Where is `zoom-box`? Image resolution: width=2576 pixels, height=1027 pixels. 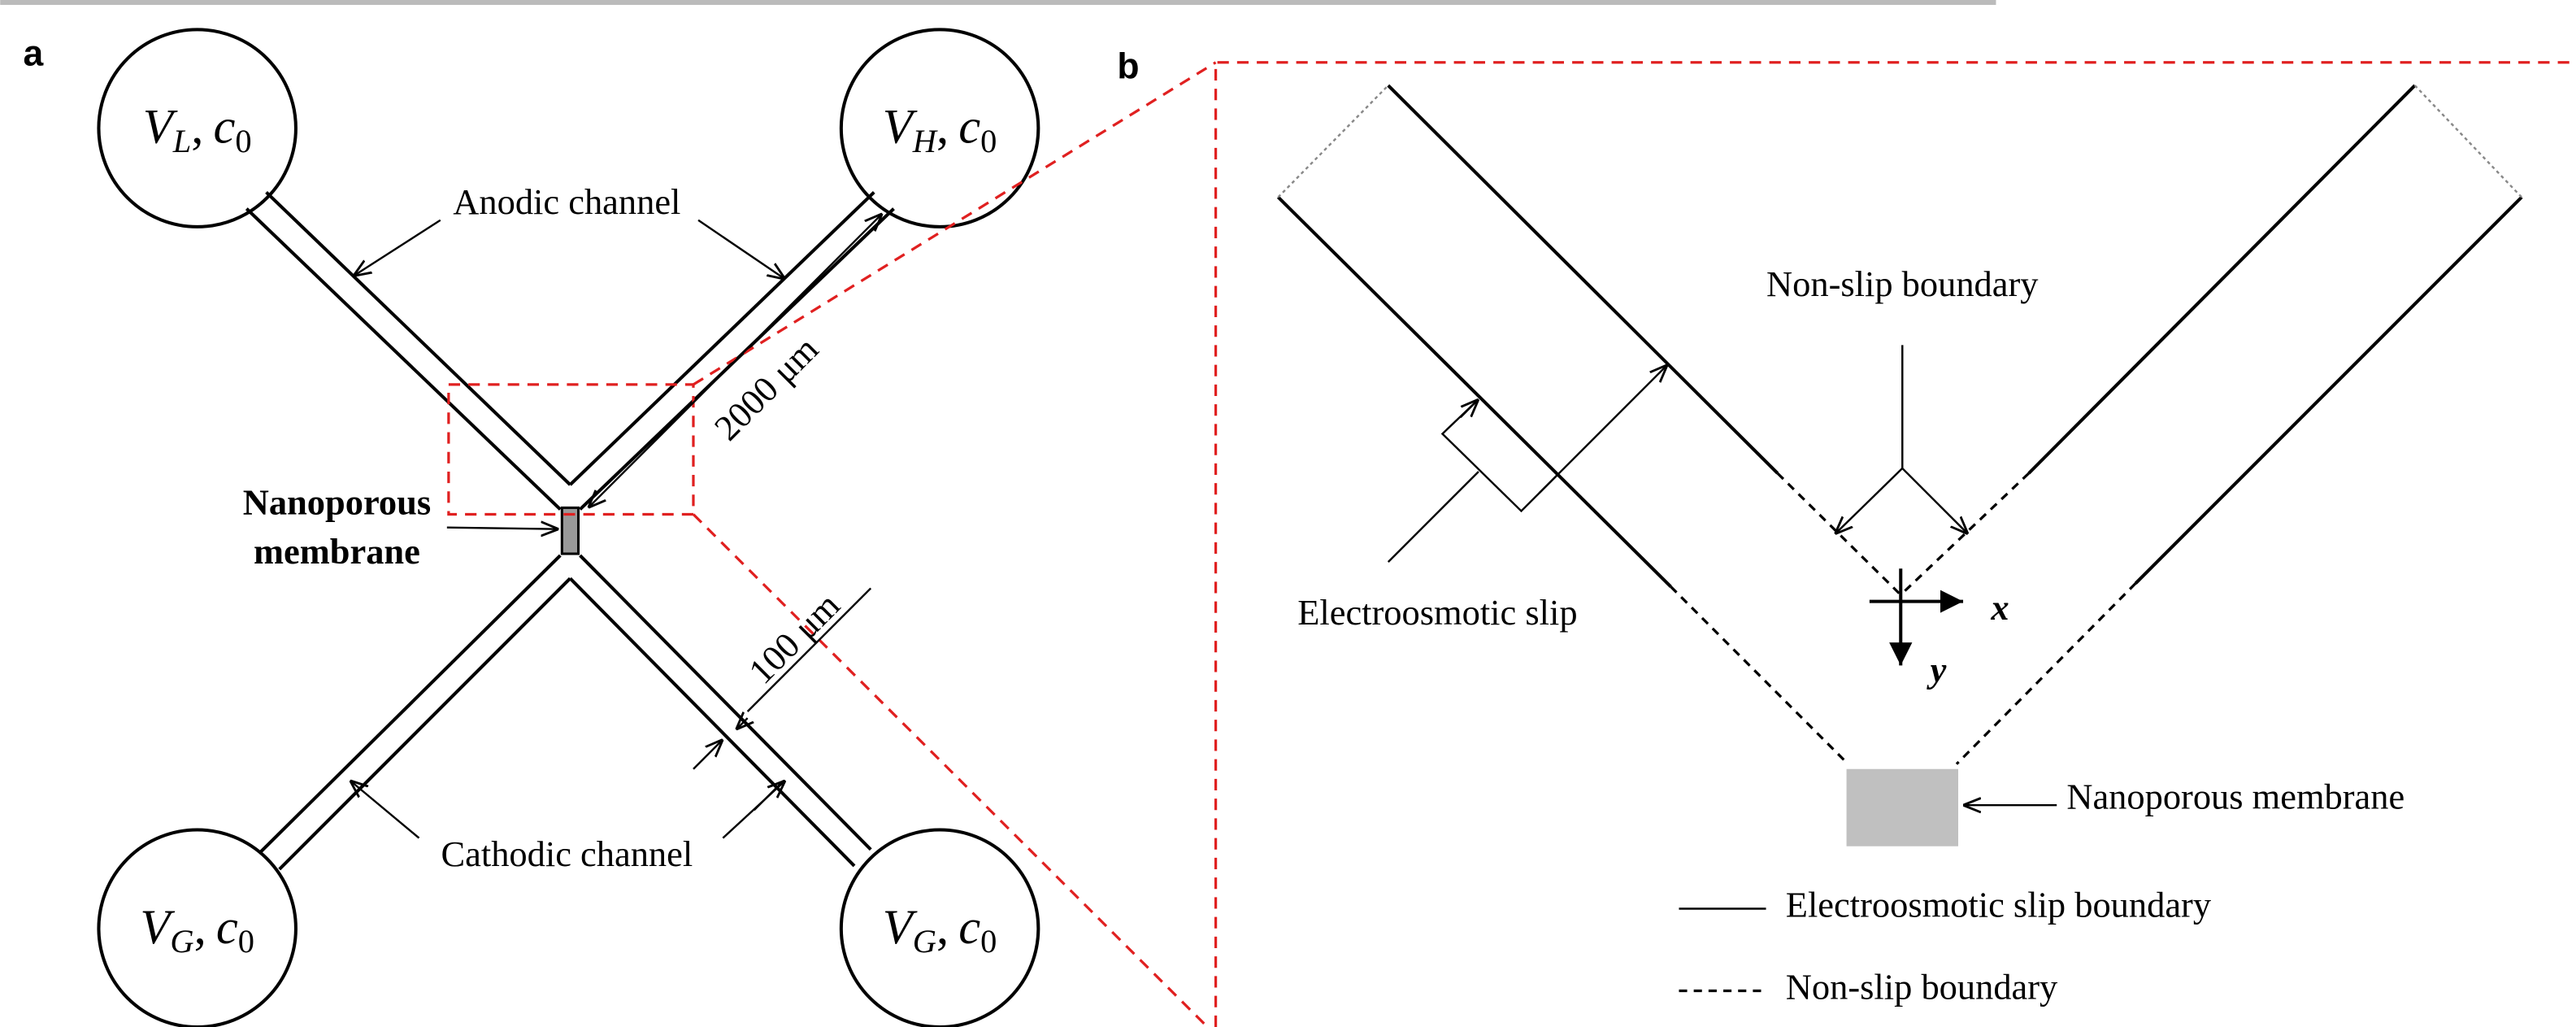 zoom-box is located at coordinates (571, 449).